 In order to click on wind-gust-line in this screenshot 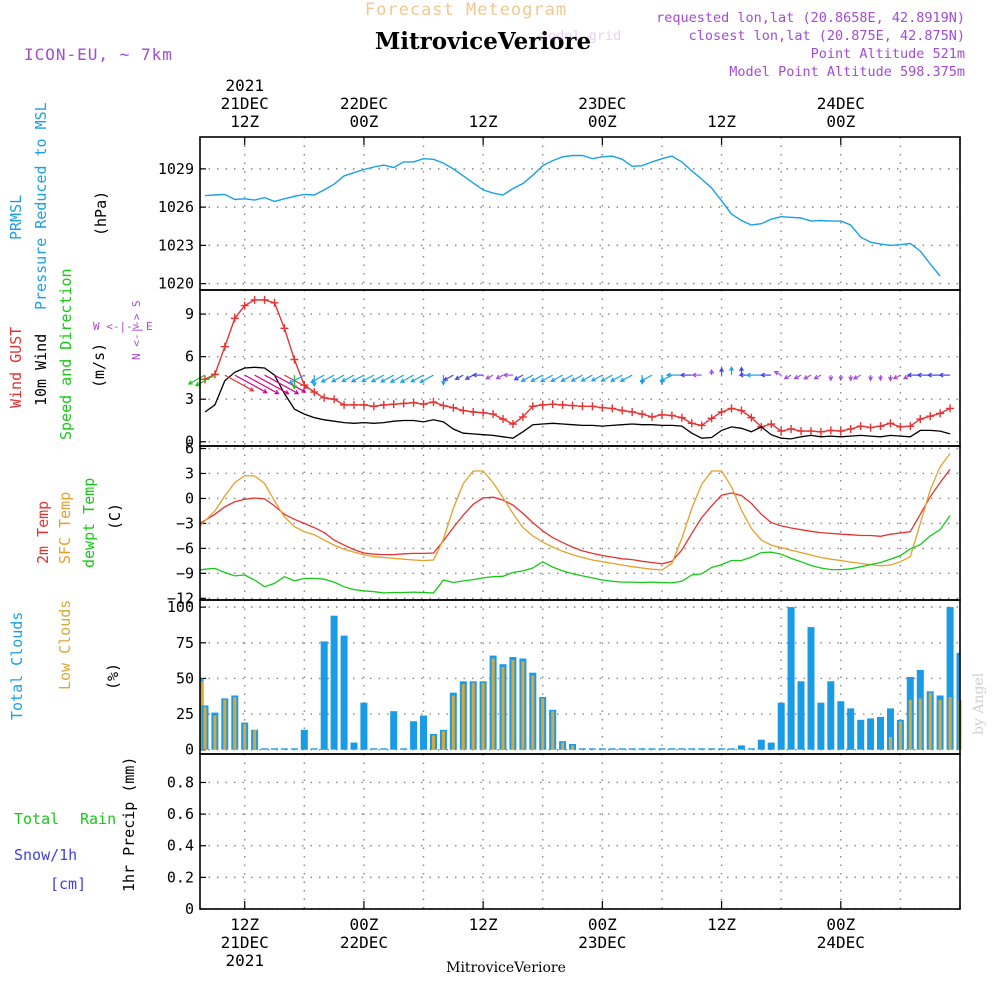, I will do `click(577, 366)`.